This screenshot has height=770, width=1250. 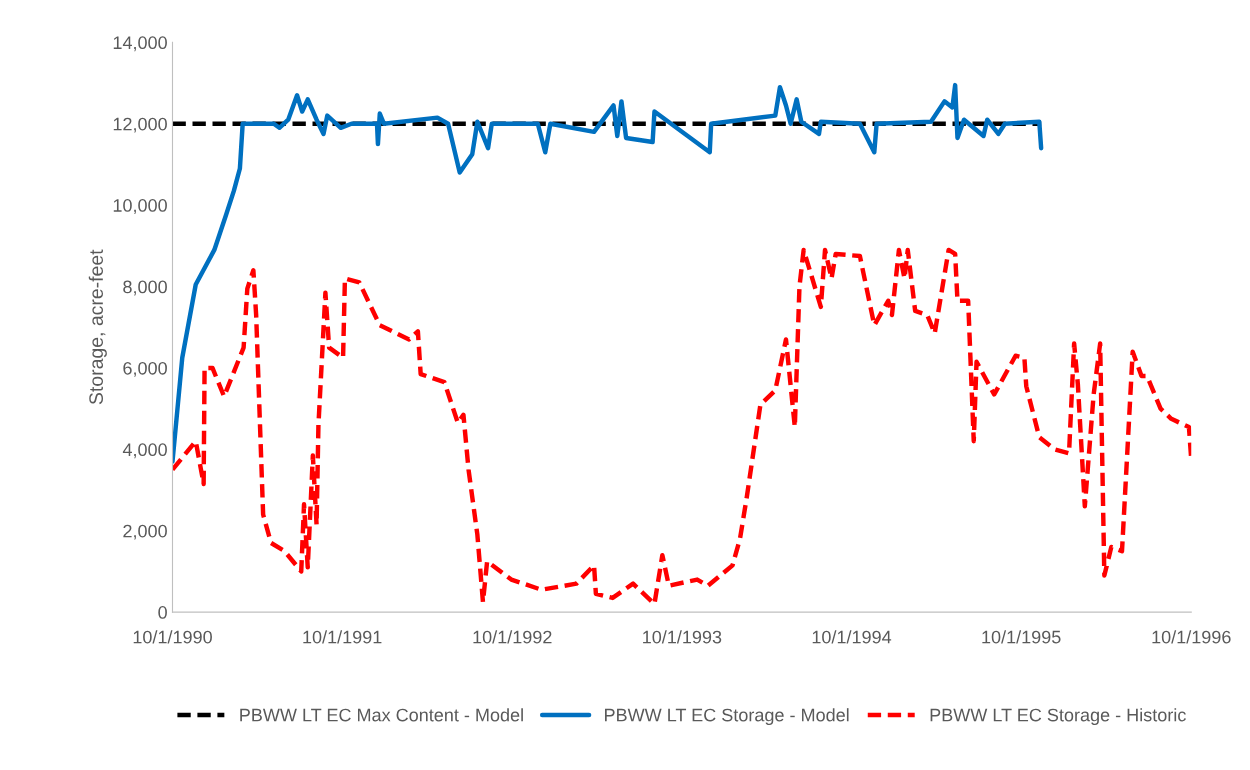 I want to click on y-axis-title: Storage, acre-feet, so click(x=97, y=327).